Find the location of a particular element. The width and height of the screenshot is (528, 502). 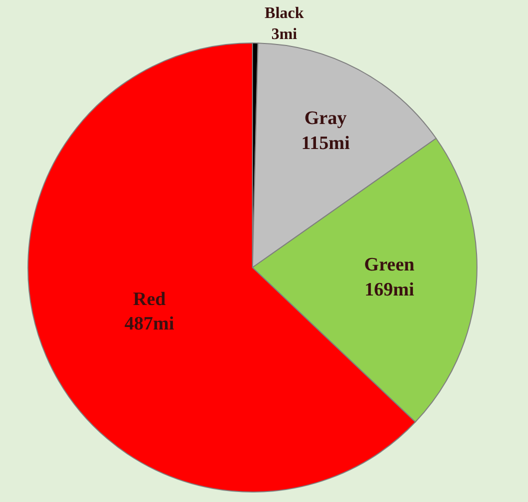

slice-label: Green is located at coordinates (389, 265).